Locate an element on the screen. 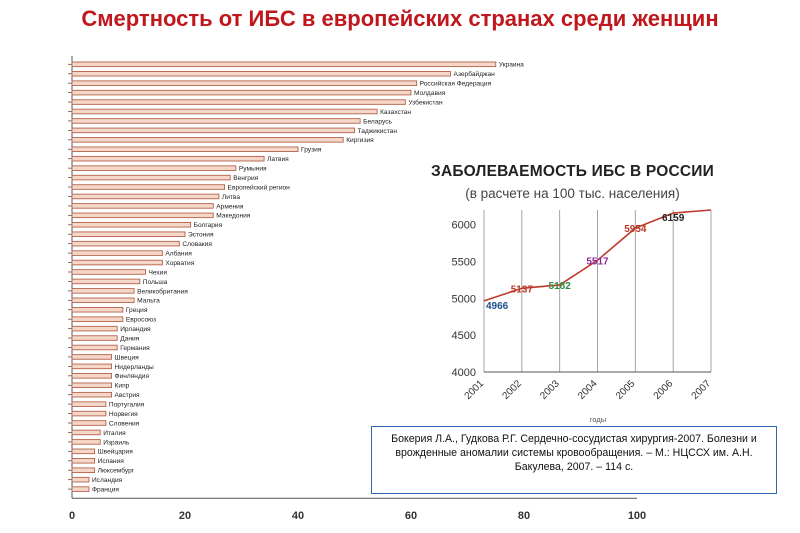  bar-category-label: Австрия is located at coordinates (127, 395).